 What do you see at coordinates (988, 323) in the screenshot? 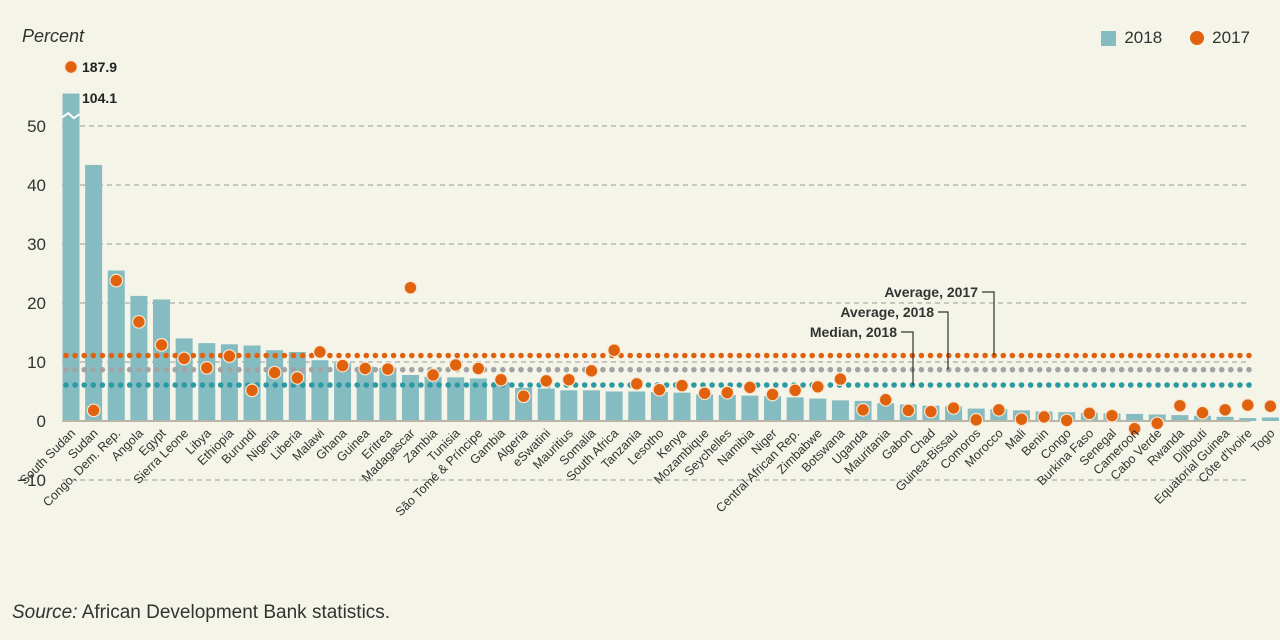
I see `reference-line-leader` at bounding box center [988, 323].